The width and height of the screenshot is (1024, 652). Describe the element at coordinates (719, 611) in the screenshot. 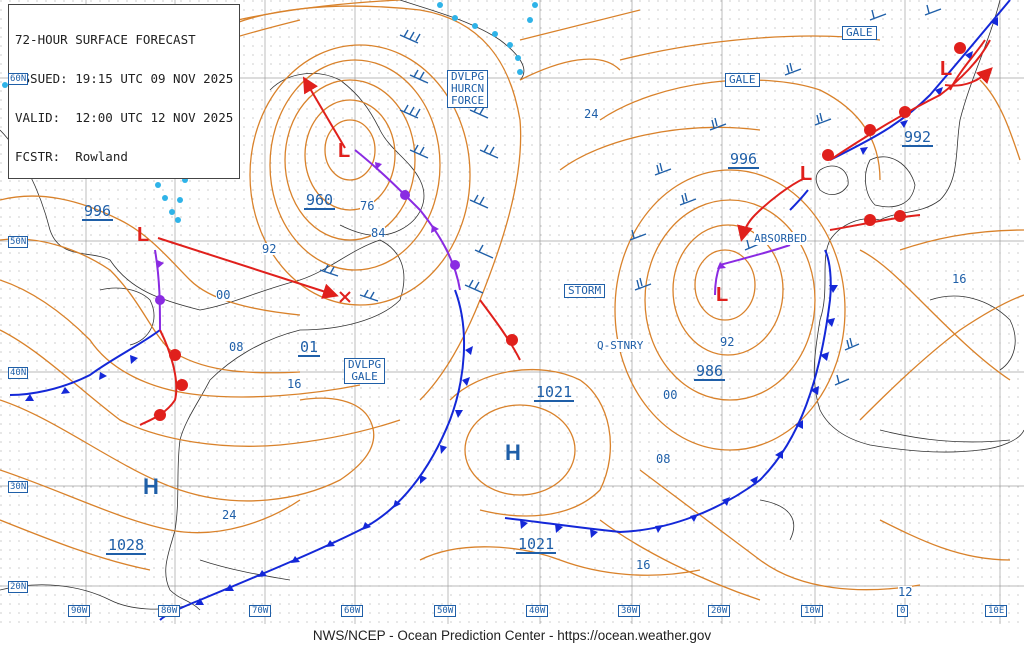

I see `lon-label-20w: 20W` at that location.